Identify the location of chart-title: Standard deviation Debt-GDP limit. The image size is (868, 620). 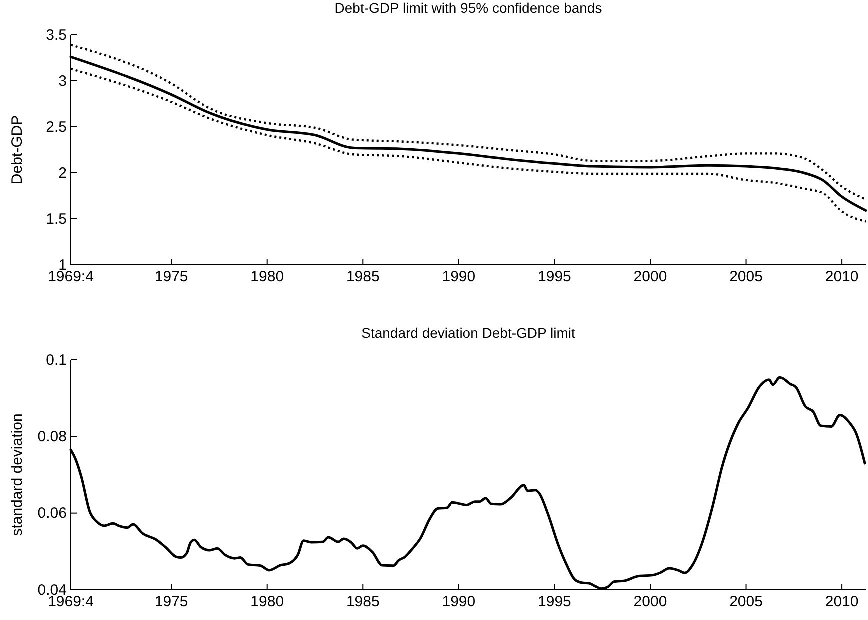
(469, 333).